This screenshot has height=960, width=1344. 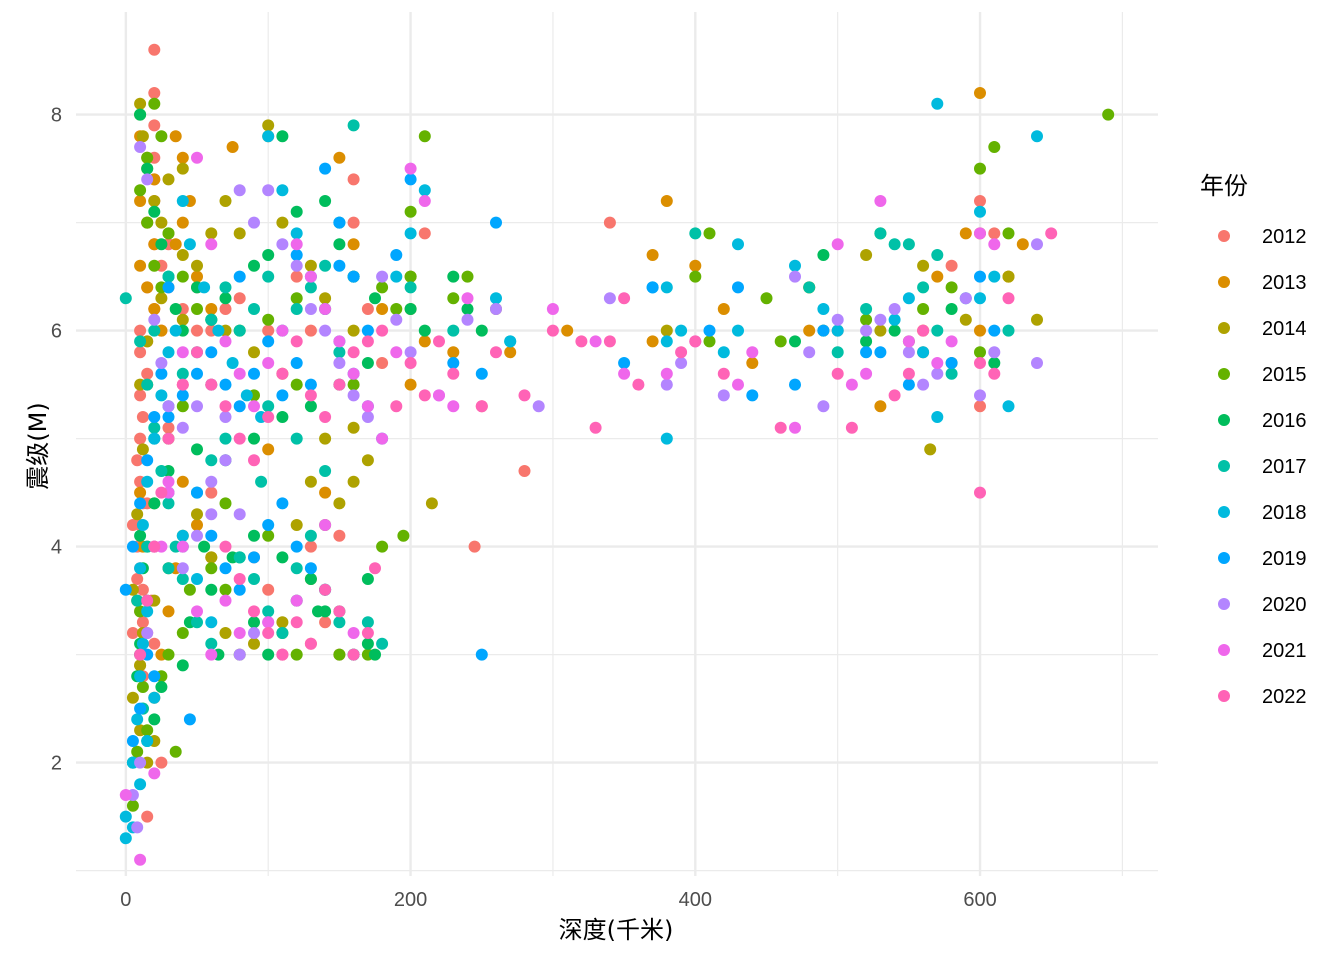 What do you see at coordinates (1284, 467) in the screenshot?
I see `legend-label: 2017` at bounding box center [1284, 467].